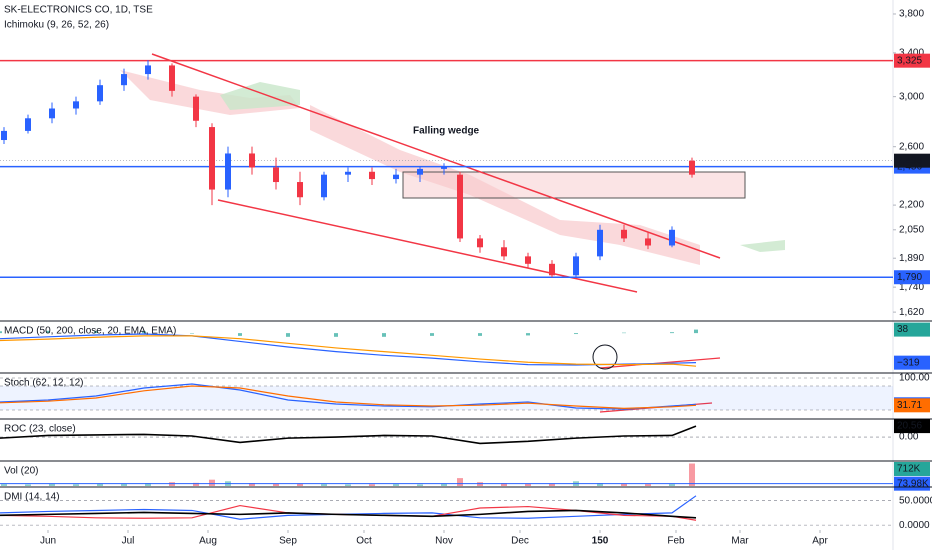 Image resolution: width=932 pixels, height=550 pixels. I want to click on x-tick-label: Feb, so click(676, 541).